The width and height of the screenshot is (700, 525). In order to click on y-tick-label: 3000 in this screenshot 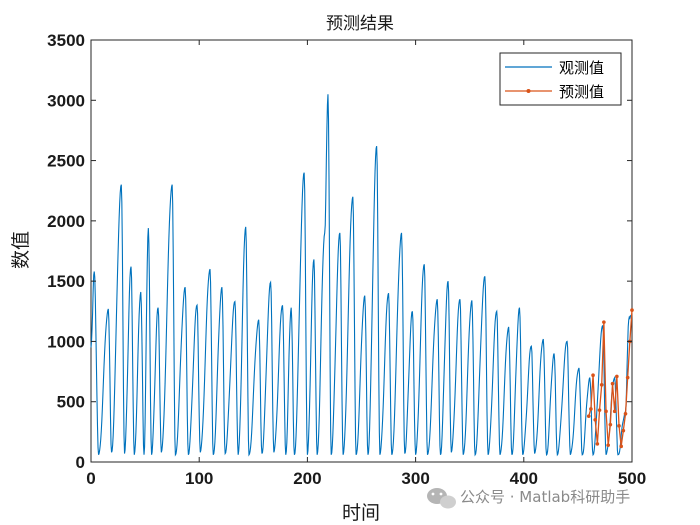, I will do `click(66, 100)`.